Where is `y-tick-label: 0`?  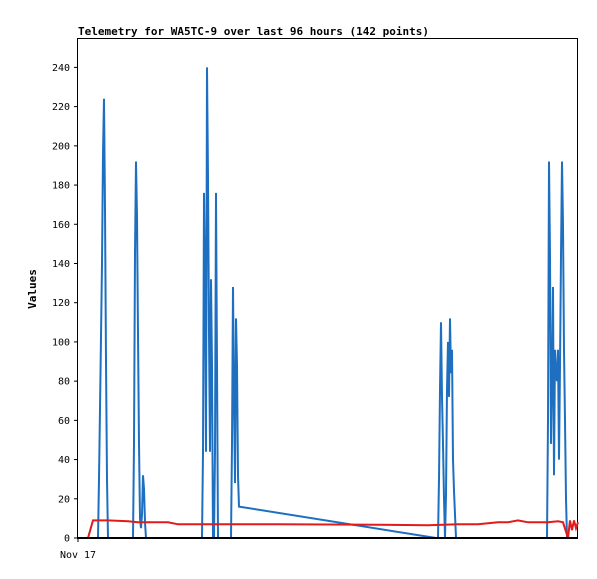 y-tick-label: 0 is located at coordinates (67, 539).